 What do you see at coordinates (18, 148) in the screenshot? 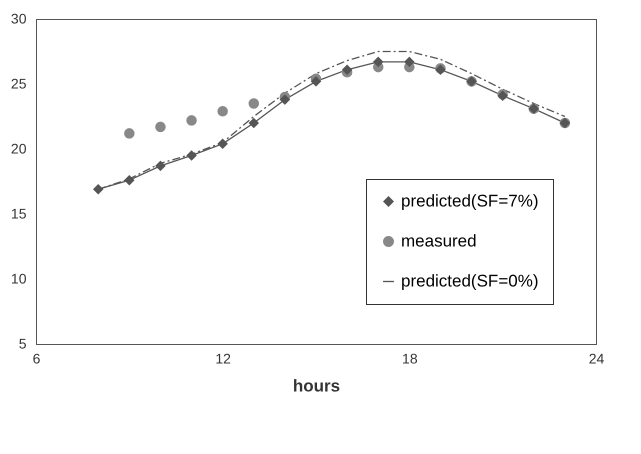
I see `y-tick-label: 20` at bounding box center [18, 148].